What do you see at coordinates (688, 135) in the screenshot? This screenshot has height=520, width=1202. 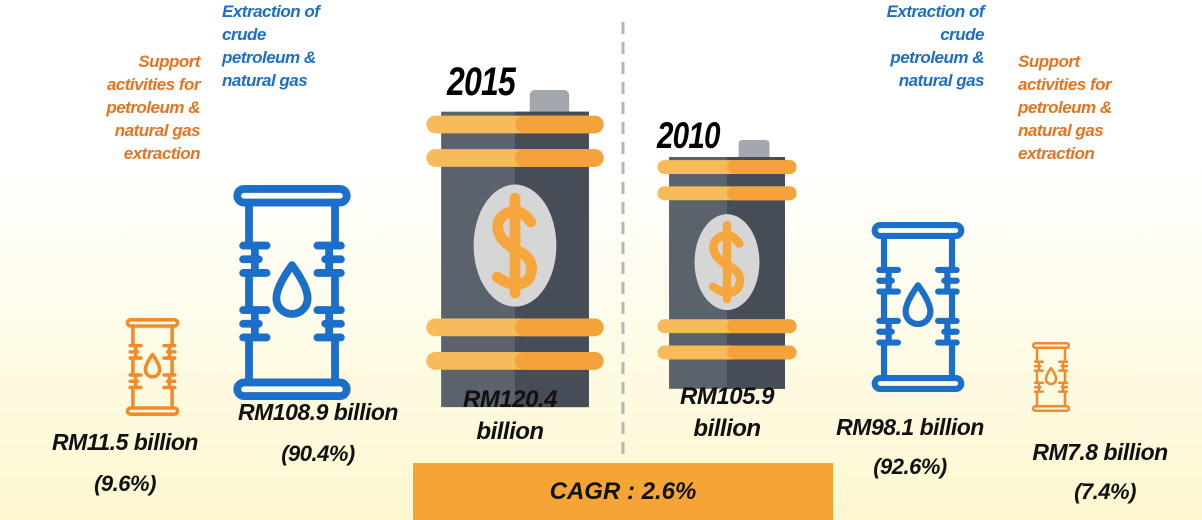 I see `year: 2010` at bounding box center [688, 135].